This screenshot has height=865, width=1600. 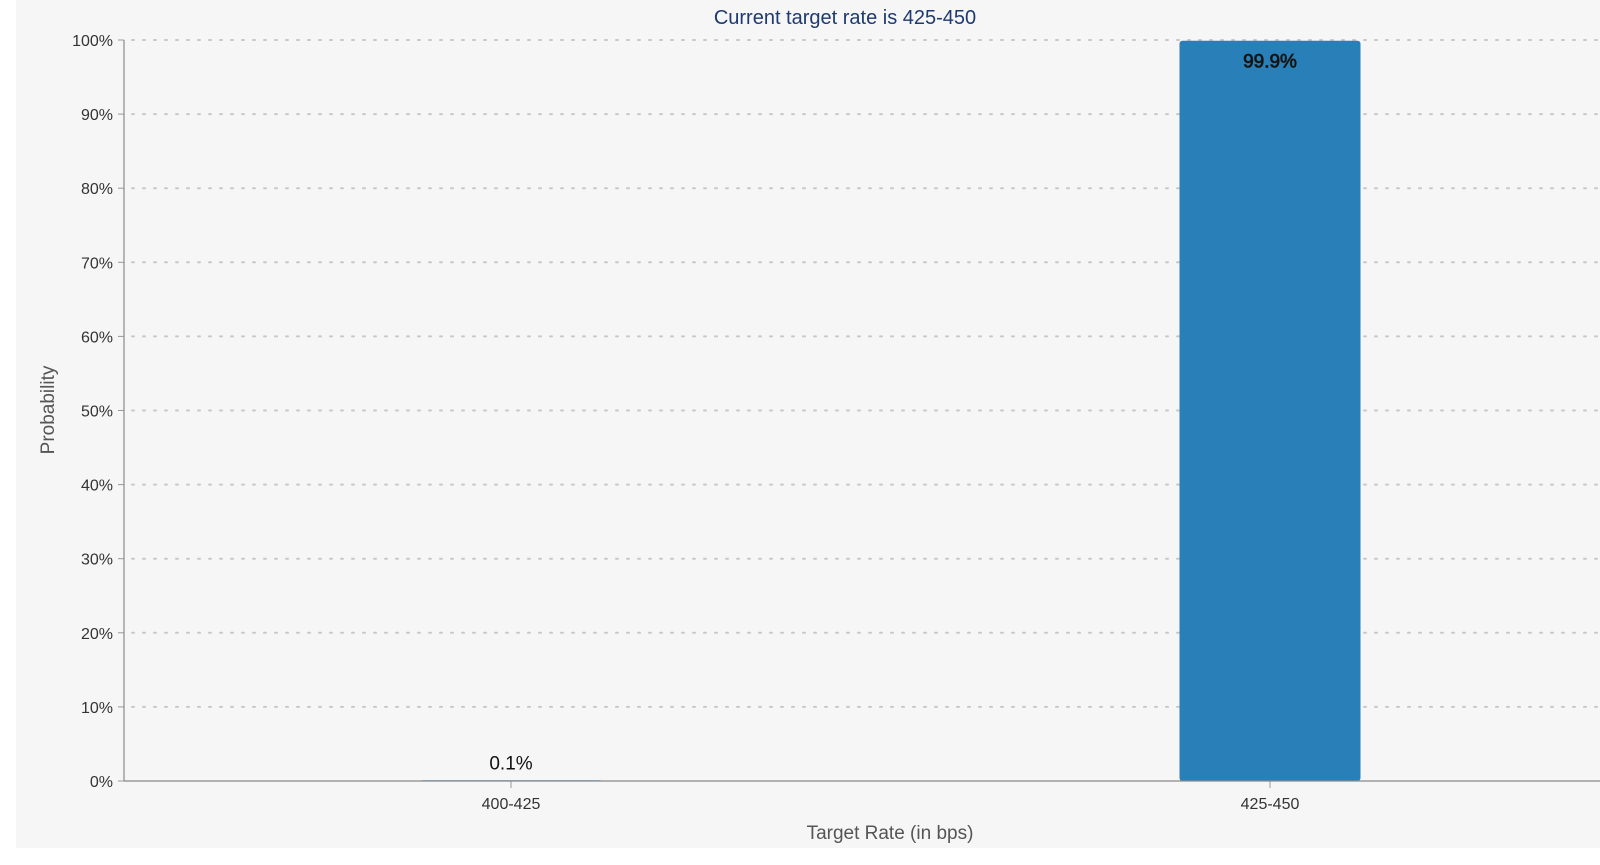 What do you see at coordinates (97, 708) in the screenshot?
I see `y-tick-label: 10%` at bounding box center [97, 708].